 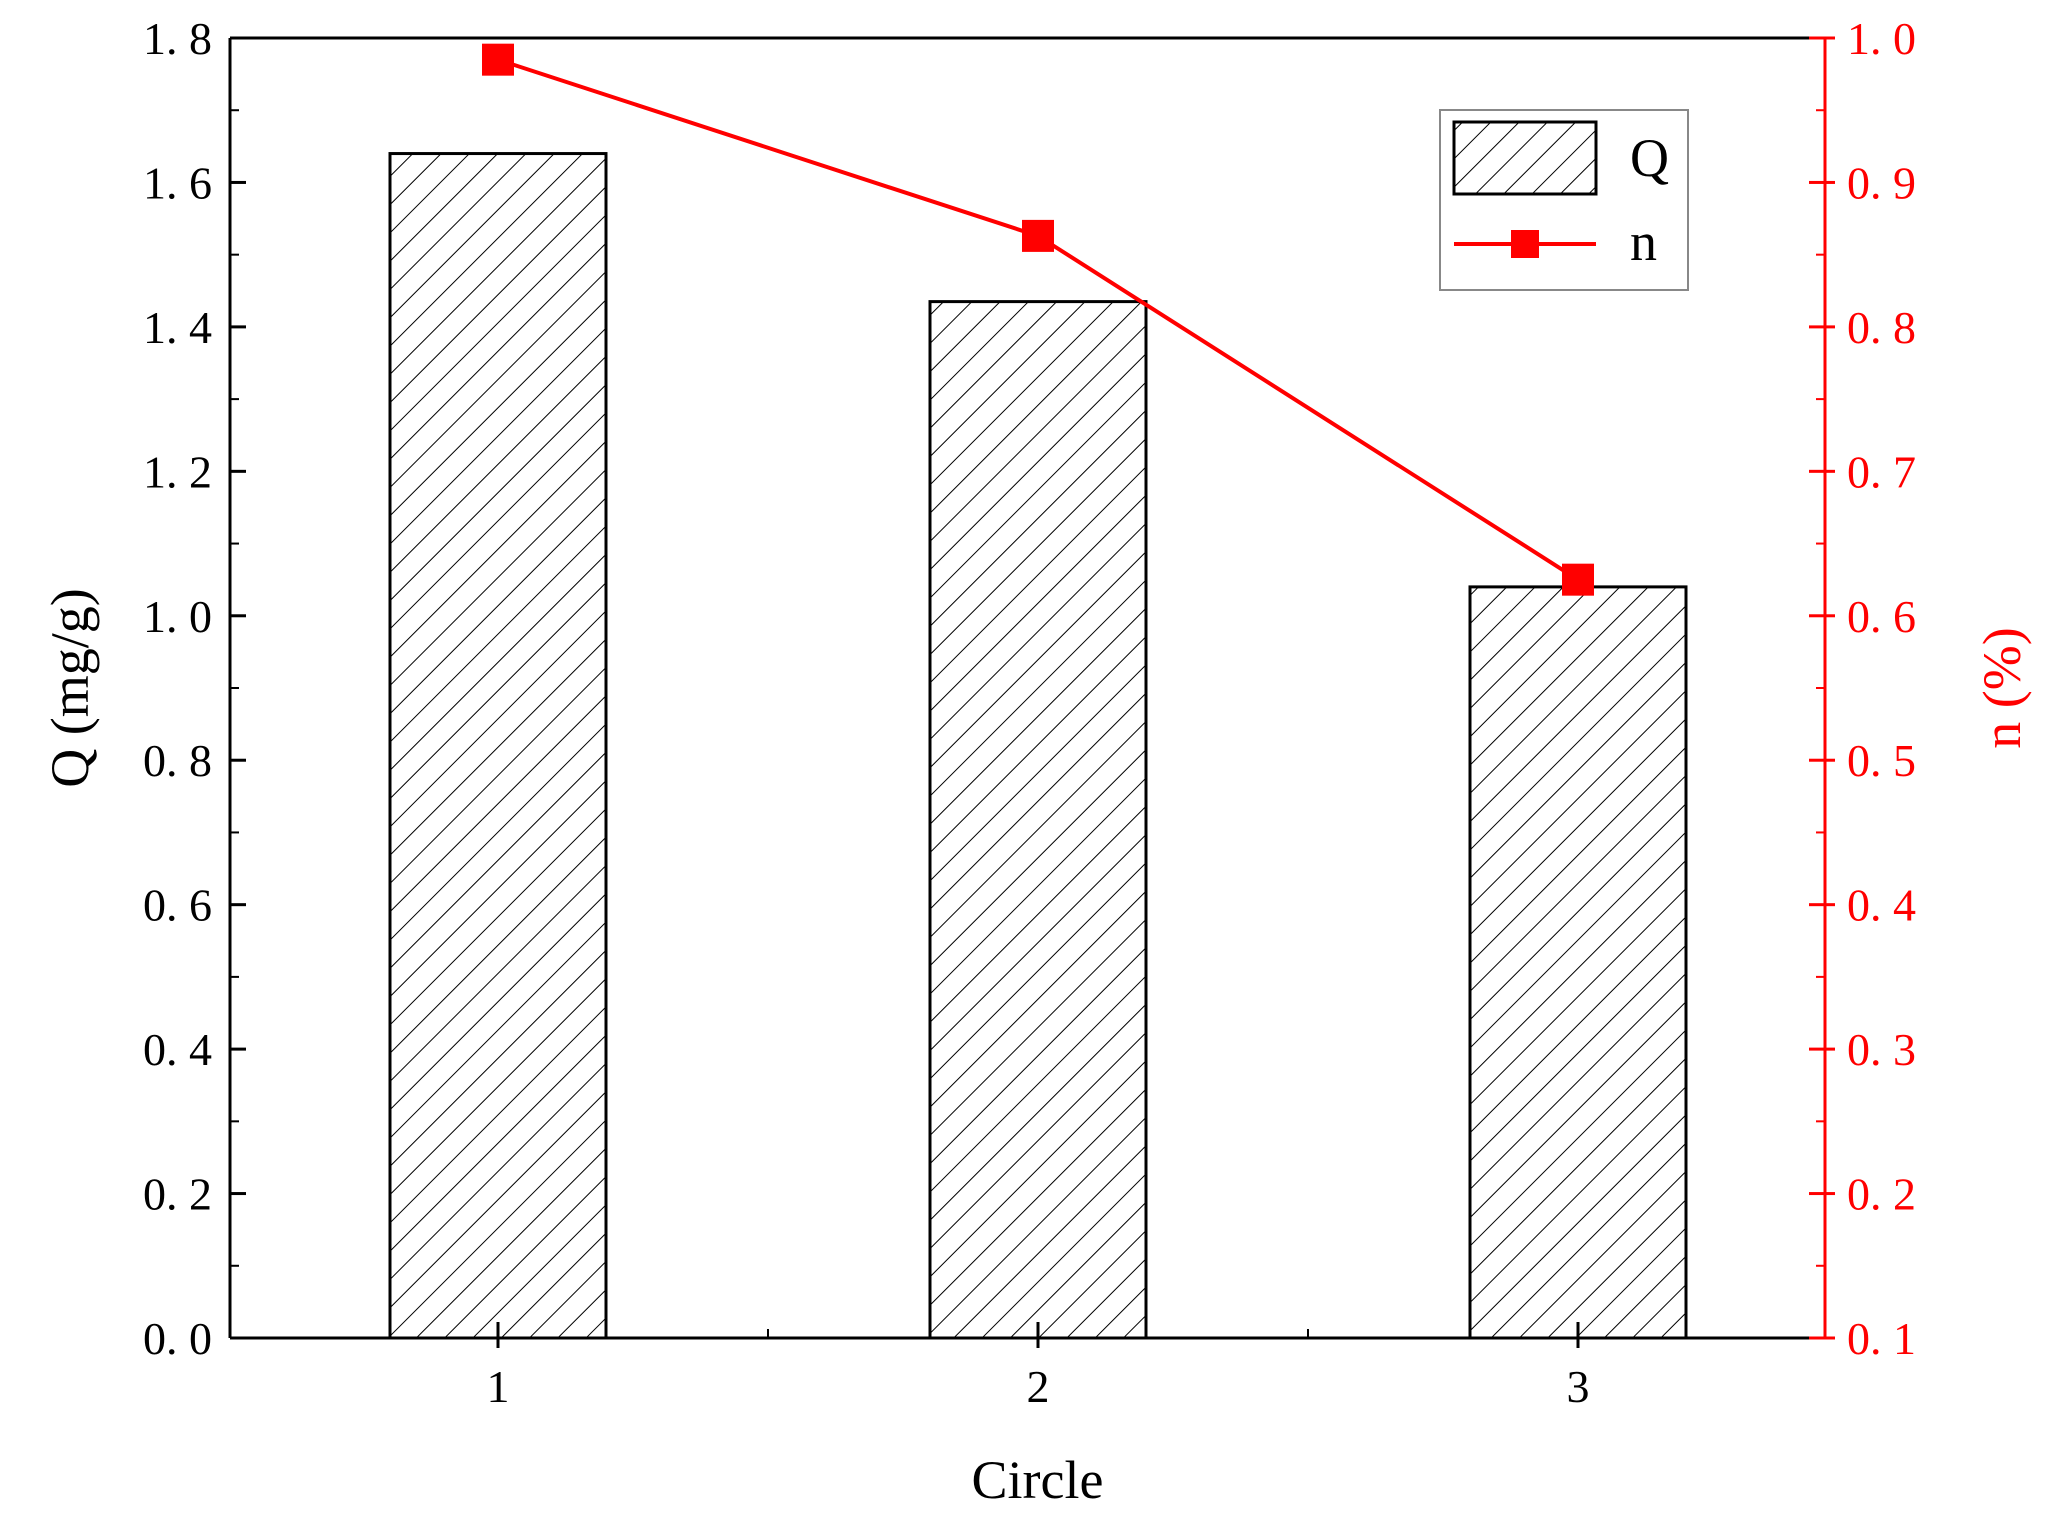 I want to click on y2-tick-label: 0. 2, so click(x=1881, y=1194).